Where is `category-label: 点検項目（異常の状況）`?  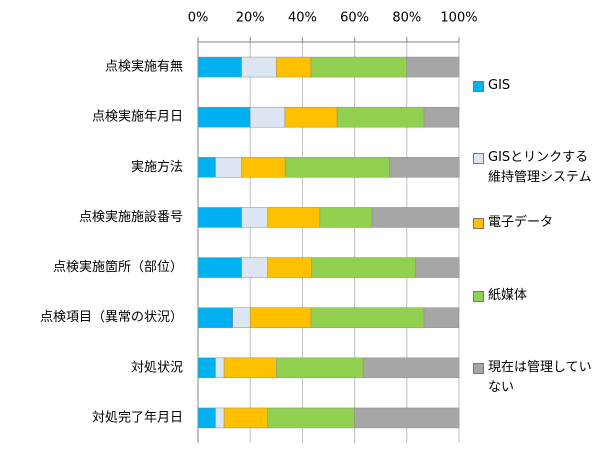 category-label: 点検項目（異常の状況） is located at coordinates (111, 317).